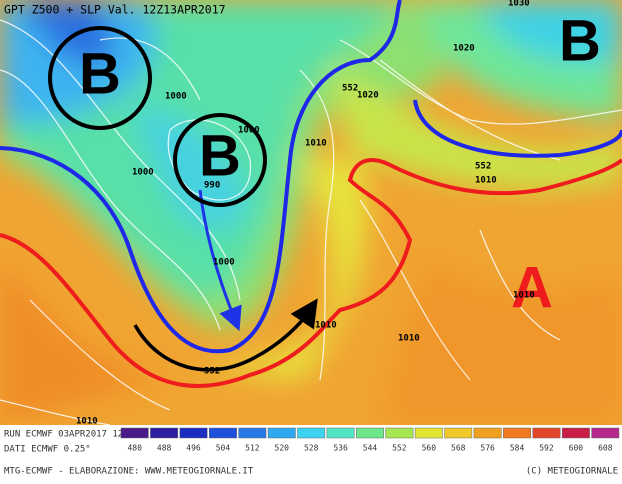 Image resolution: width=622 pixels, height=484 pixels. Describe the element at coordinates (66, 435) in the screenshot. I see `run-info: RUN ECMWF 03APR2017 12Z` at that location.